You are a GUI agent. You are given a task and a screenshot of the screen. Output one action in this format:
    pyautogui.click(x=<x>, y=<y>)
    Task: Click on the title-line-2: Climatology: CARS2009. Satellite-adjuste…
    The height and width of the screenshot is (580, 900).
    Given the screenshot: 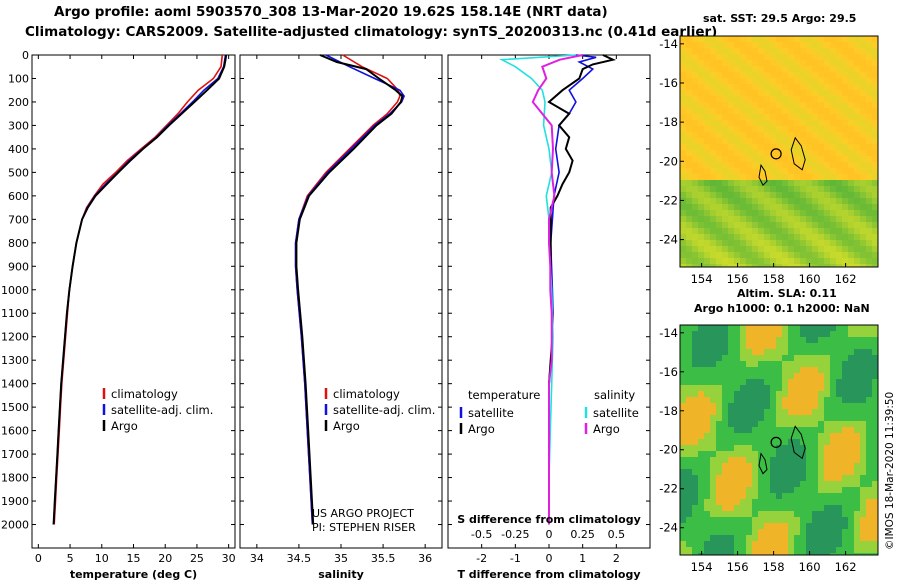 What is the action you would take?
    pyautogui.click(x=371, y=32)
    